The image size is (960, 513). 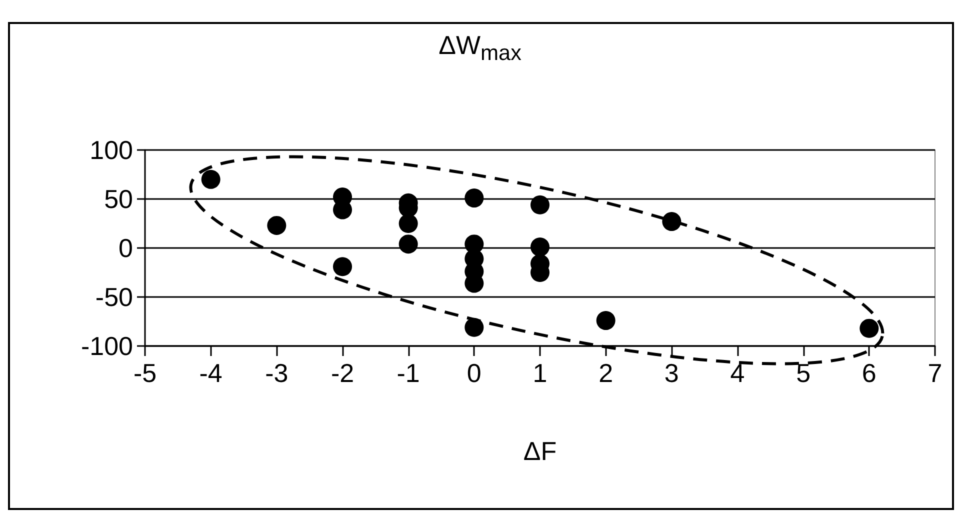 What do you see at coordinates (540, 451) in the screenshot?
I see `x-axis-title: ΔF` at bounding box center [540, 451].